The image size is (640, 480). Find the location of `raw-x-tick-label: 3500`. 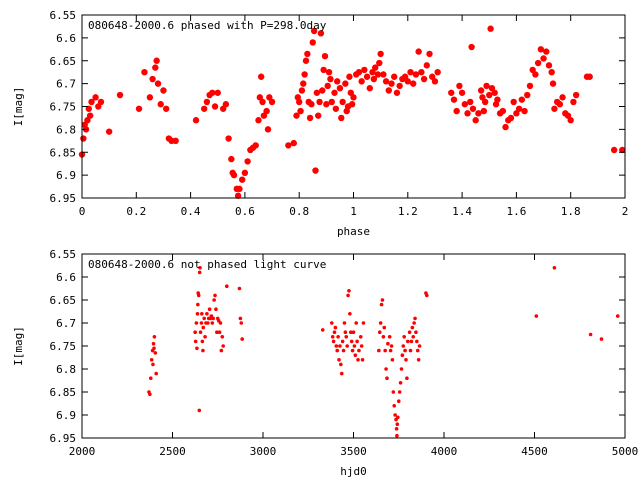

raw-x-tick-label: 3500 is located at coordinates (353, 451).